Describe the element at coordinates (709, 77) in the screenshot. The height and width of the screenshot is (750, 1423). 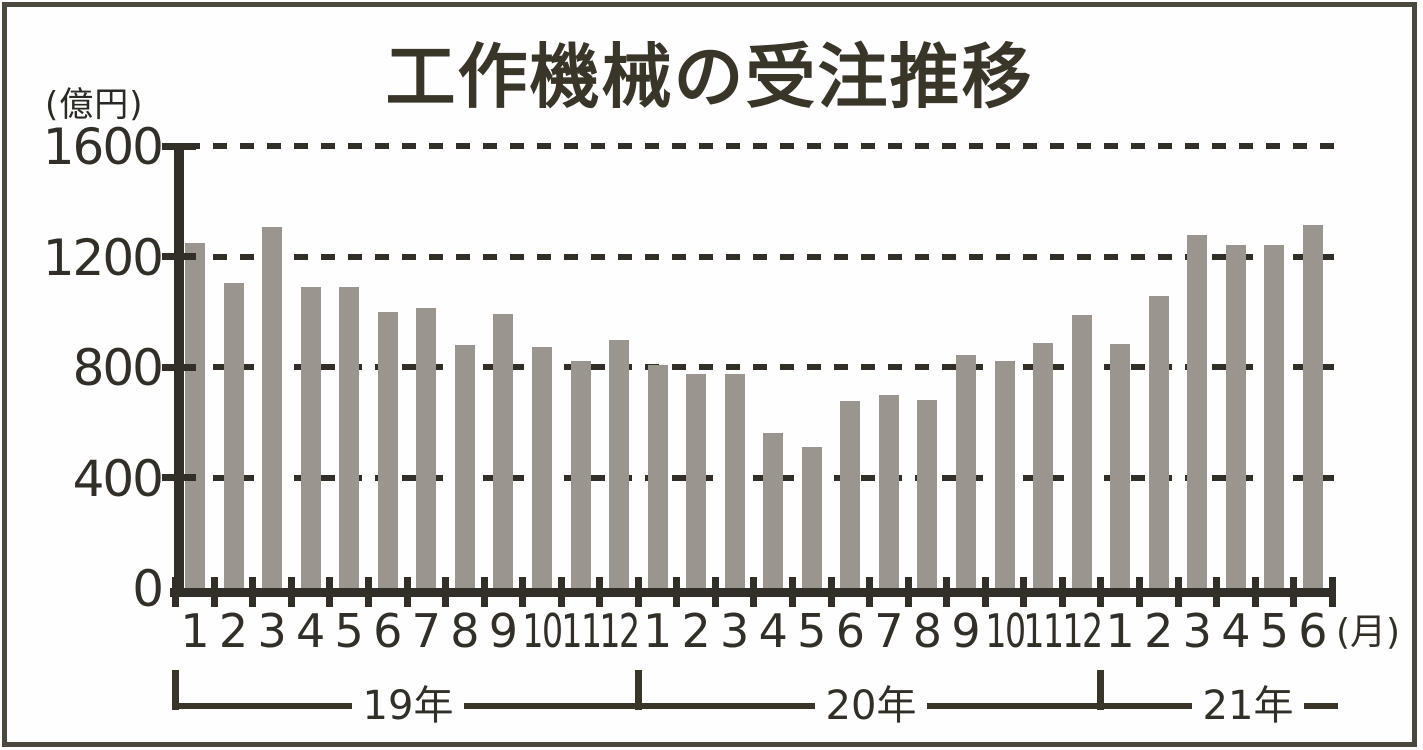
I see `chart-title: 工作機械の受注推移` at that location.